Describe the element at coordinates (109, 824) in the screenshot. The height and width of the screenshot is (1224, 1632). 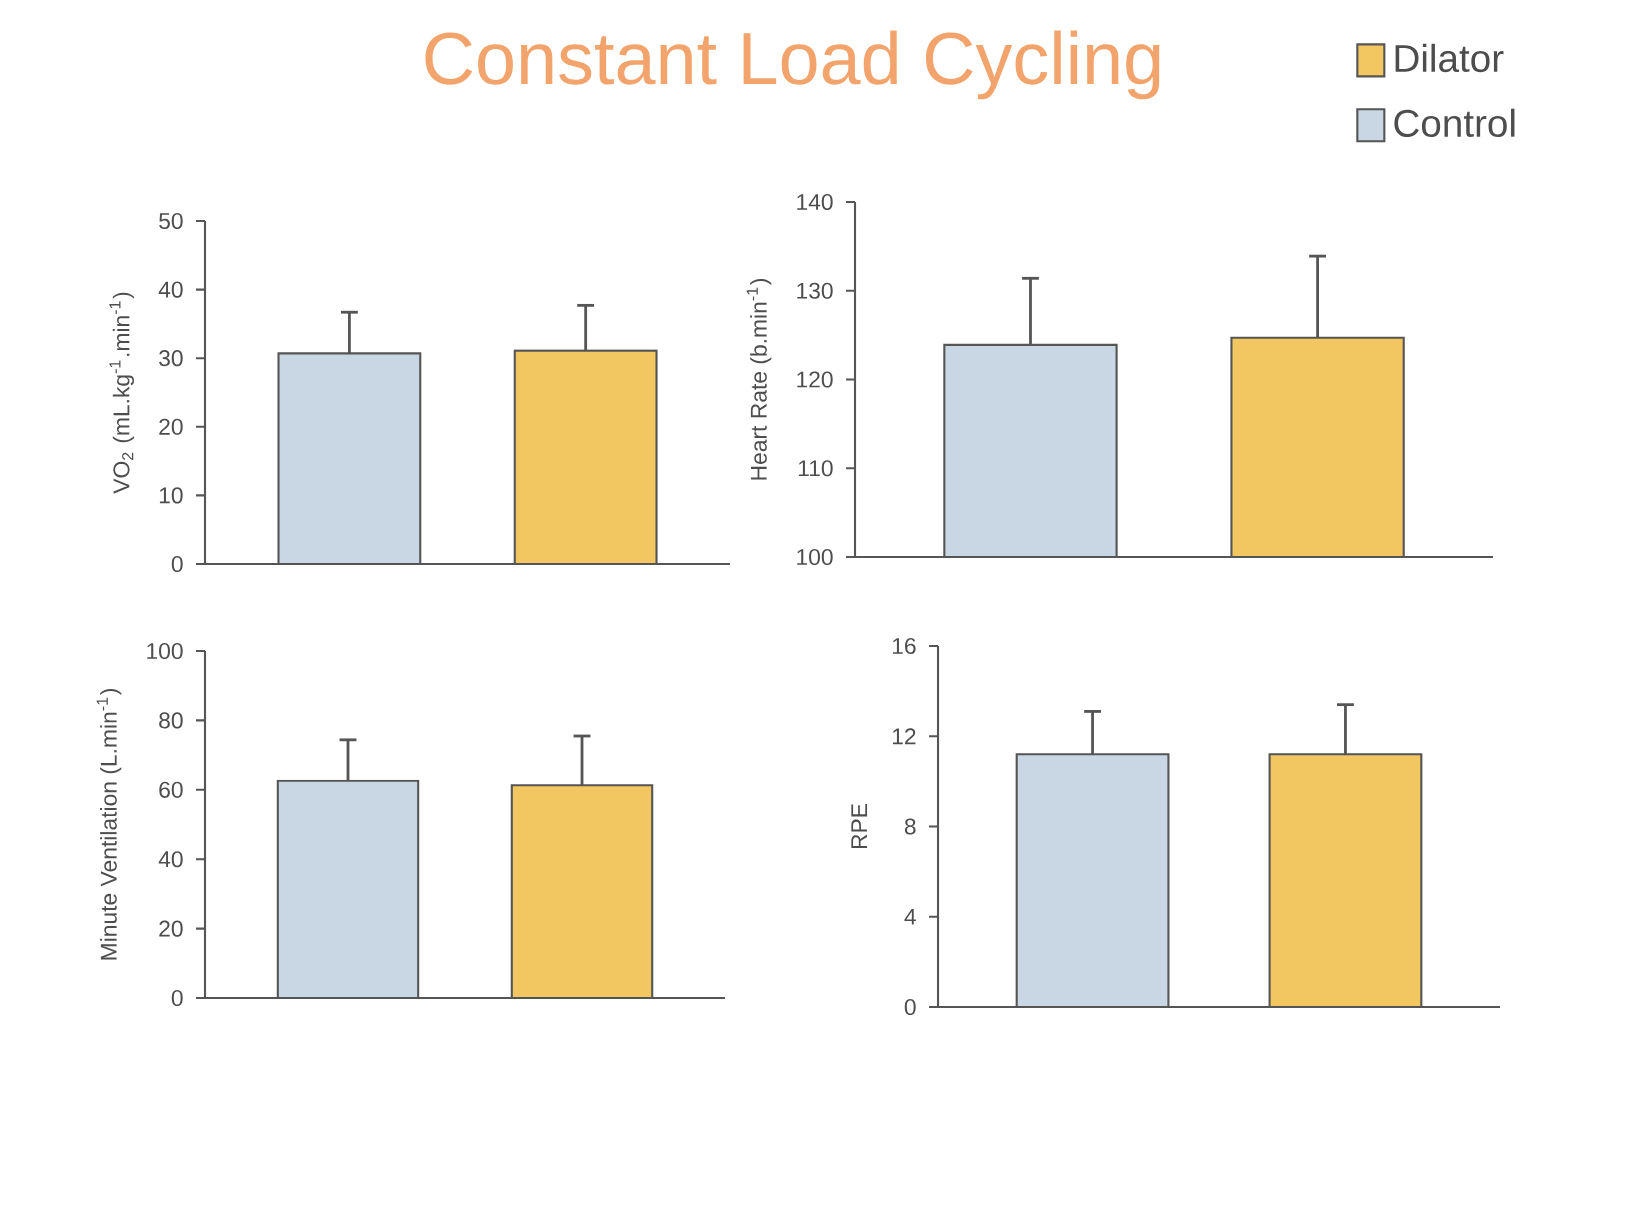
I see `y-axis-title: Minute Ventilation (L.min$^{-1}$)` at that location.